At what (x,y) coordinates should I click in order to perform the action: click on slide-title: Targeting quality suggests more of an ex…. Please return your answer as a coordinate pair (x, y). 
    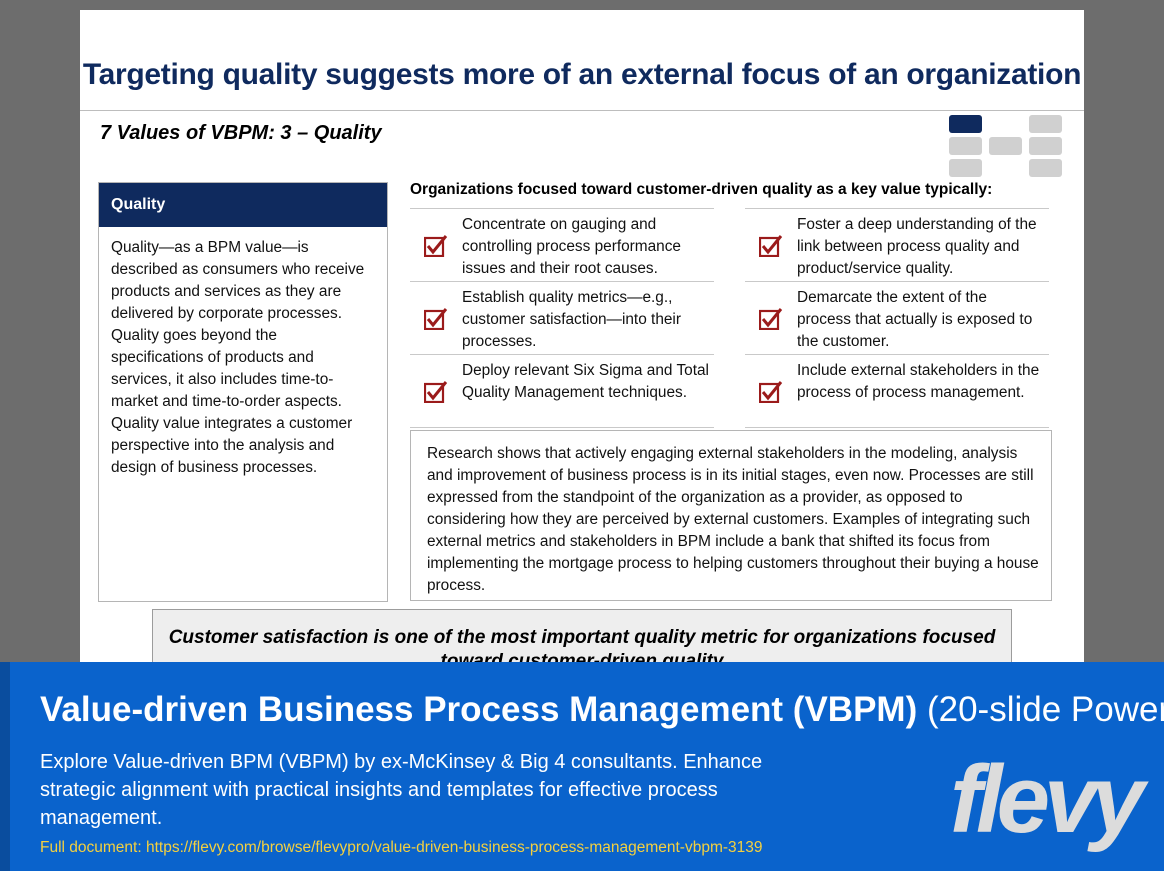
    Looking at the image, I should click on (582, 74).